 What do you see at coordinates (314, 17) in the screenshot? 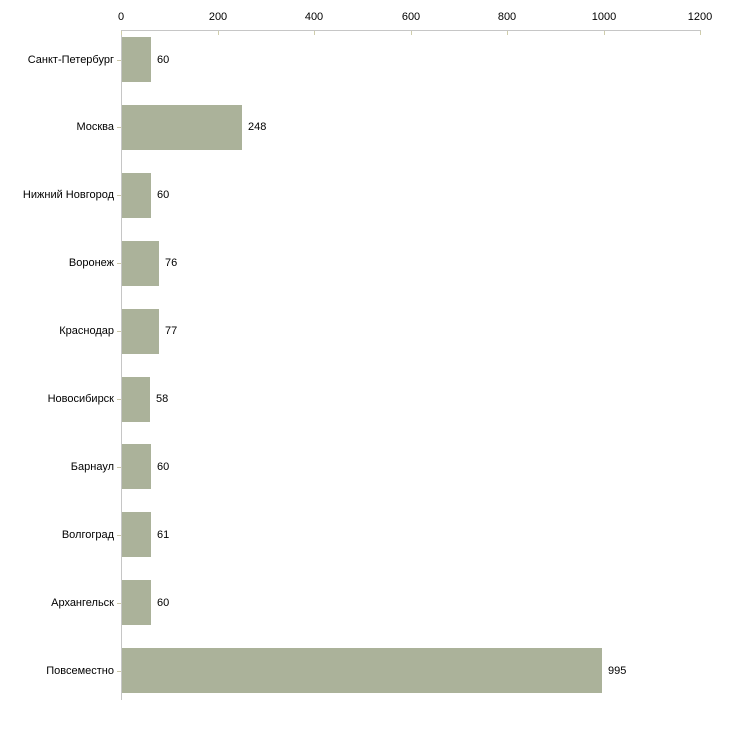
I see `x-axis-tick-label: 400` at bounding box center [314, 17].